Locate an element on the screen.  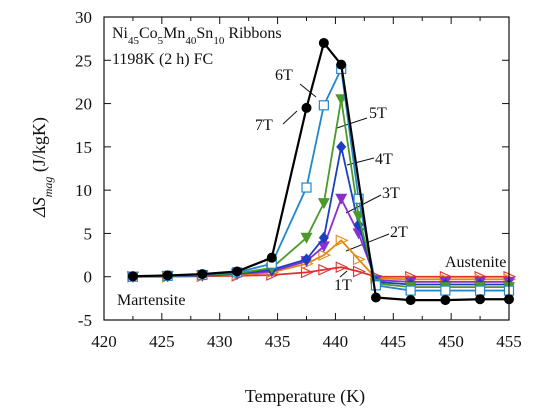
x-tick-label: 440 is located at coordinates (336, 341).